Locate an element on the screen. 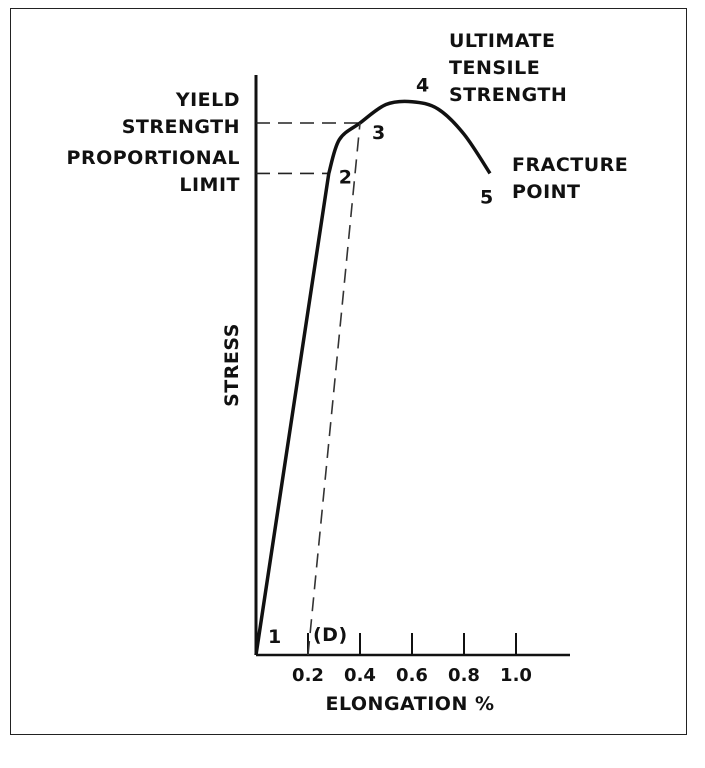 This screenshot has width=705, height=768. proportional-label-line1: PROPORTIONAL is located at coordinates (153, 158).